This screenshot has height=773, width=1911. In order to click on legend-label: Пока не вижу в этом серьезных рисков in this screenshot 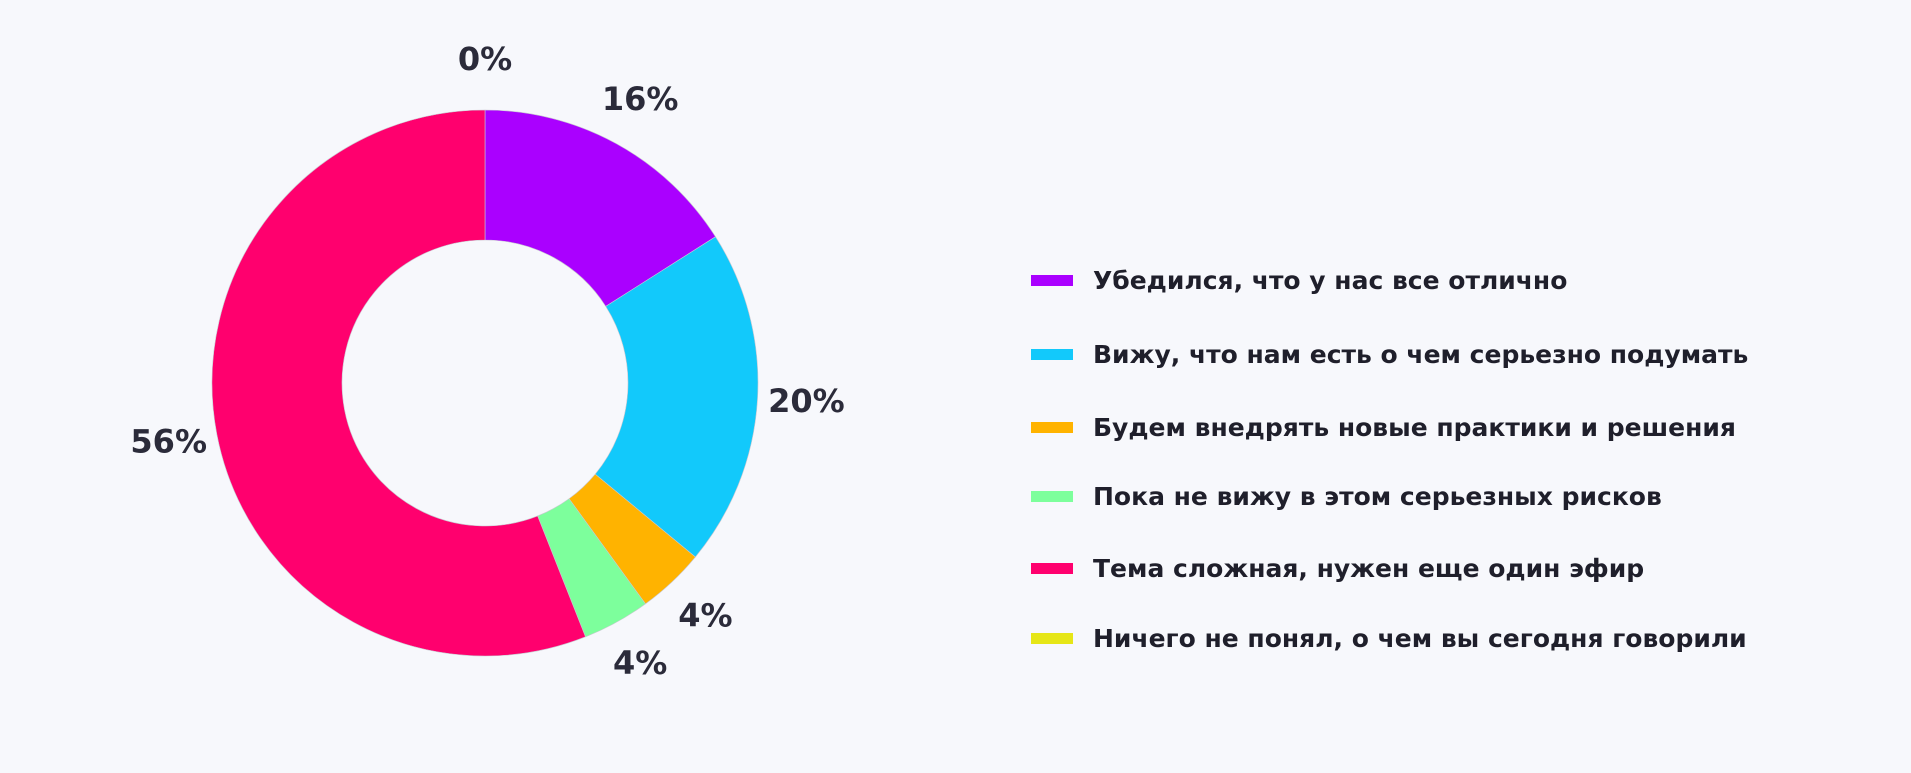, I will do `click(1377, 496)`.